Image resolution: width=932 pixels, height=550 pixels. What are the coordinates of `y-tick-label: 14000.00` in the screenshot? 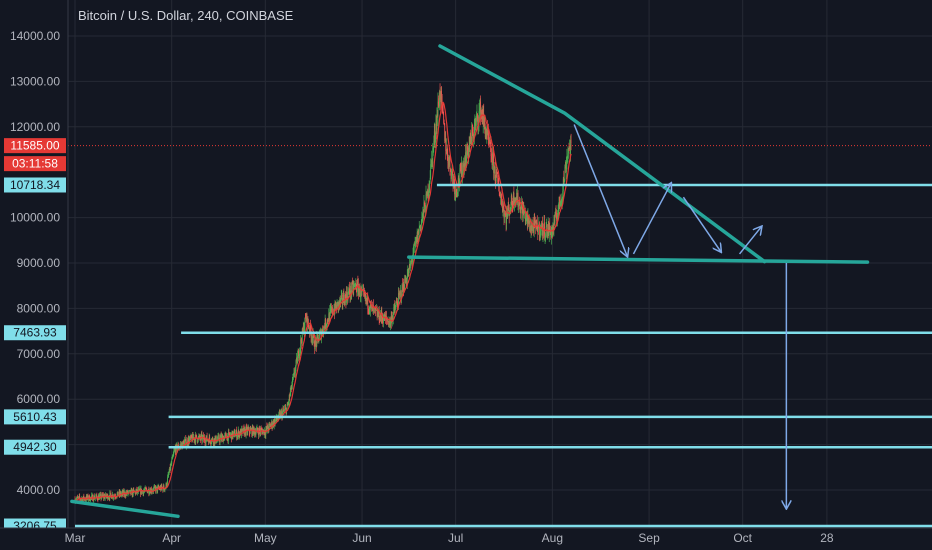 It's located at (35, 36).